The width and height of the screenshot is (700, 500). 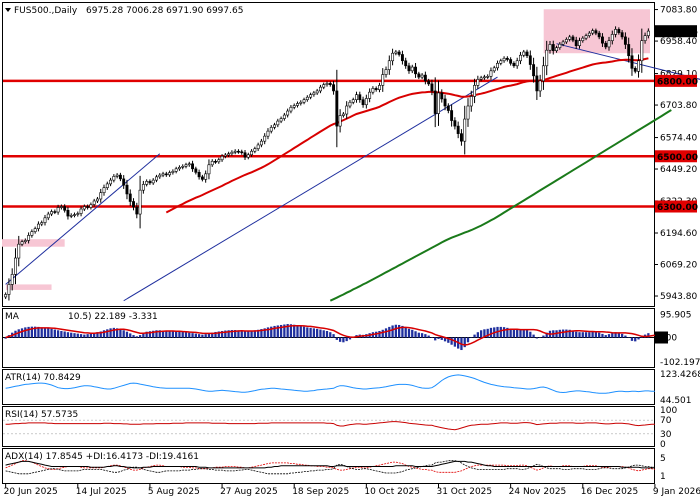 What do you see at coordinates (12, 317) in the screenshot?
I see `macd-label: MA` at bounding box center [12, 317].